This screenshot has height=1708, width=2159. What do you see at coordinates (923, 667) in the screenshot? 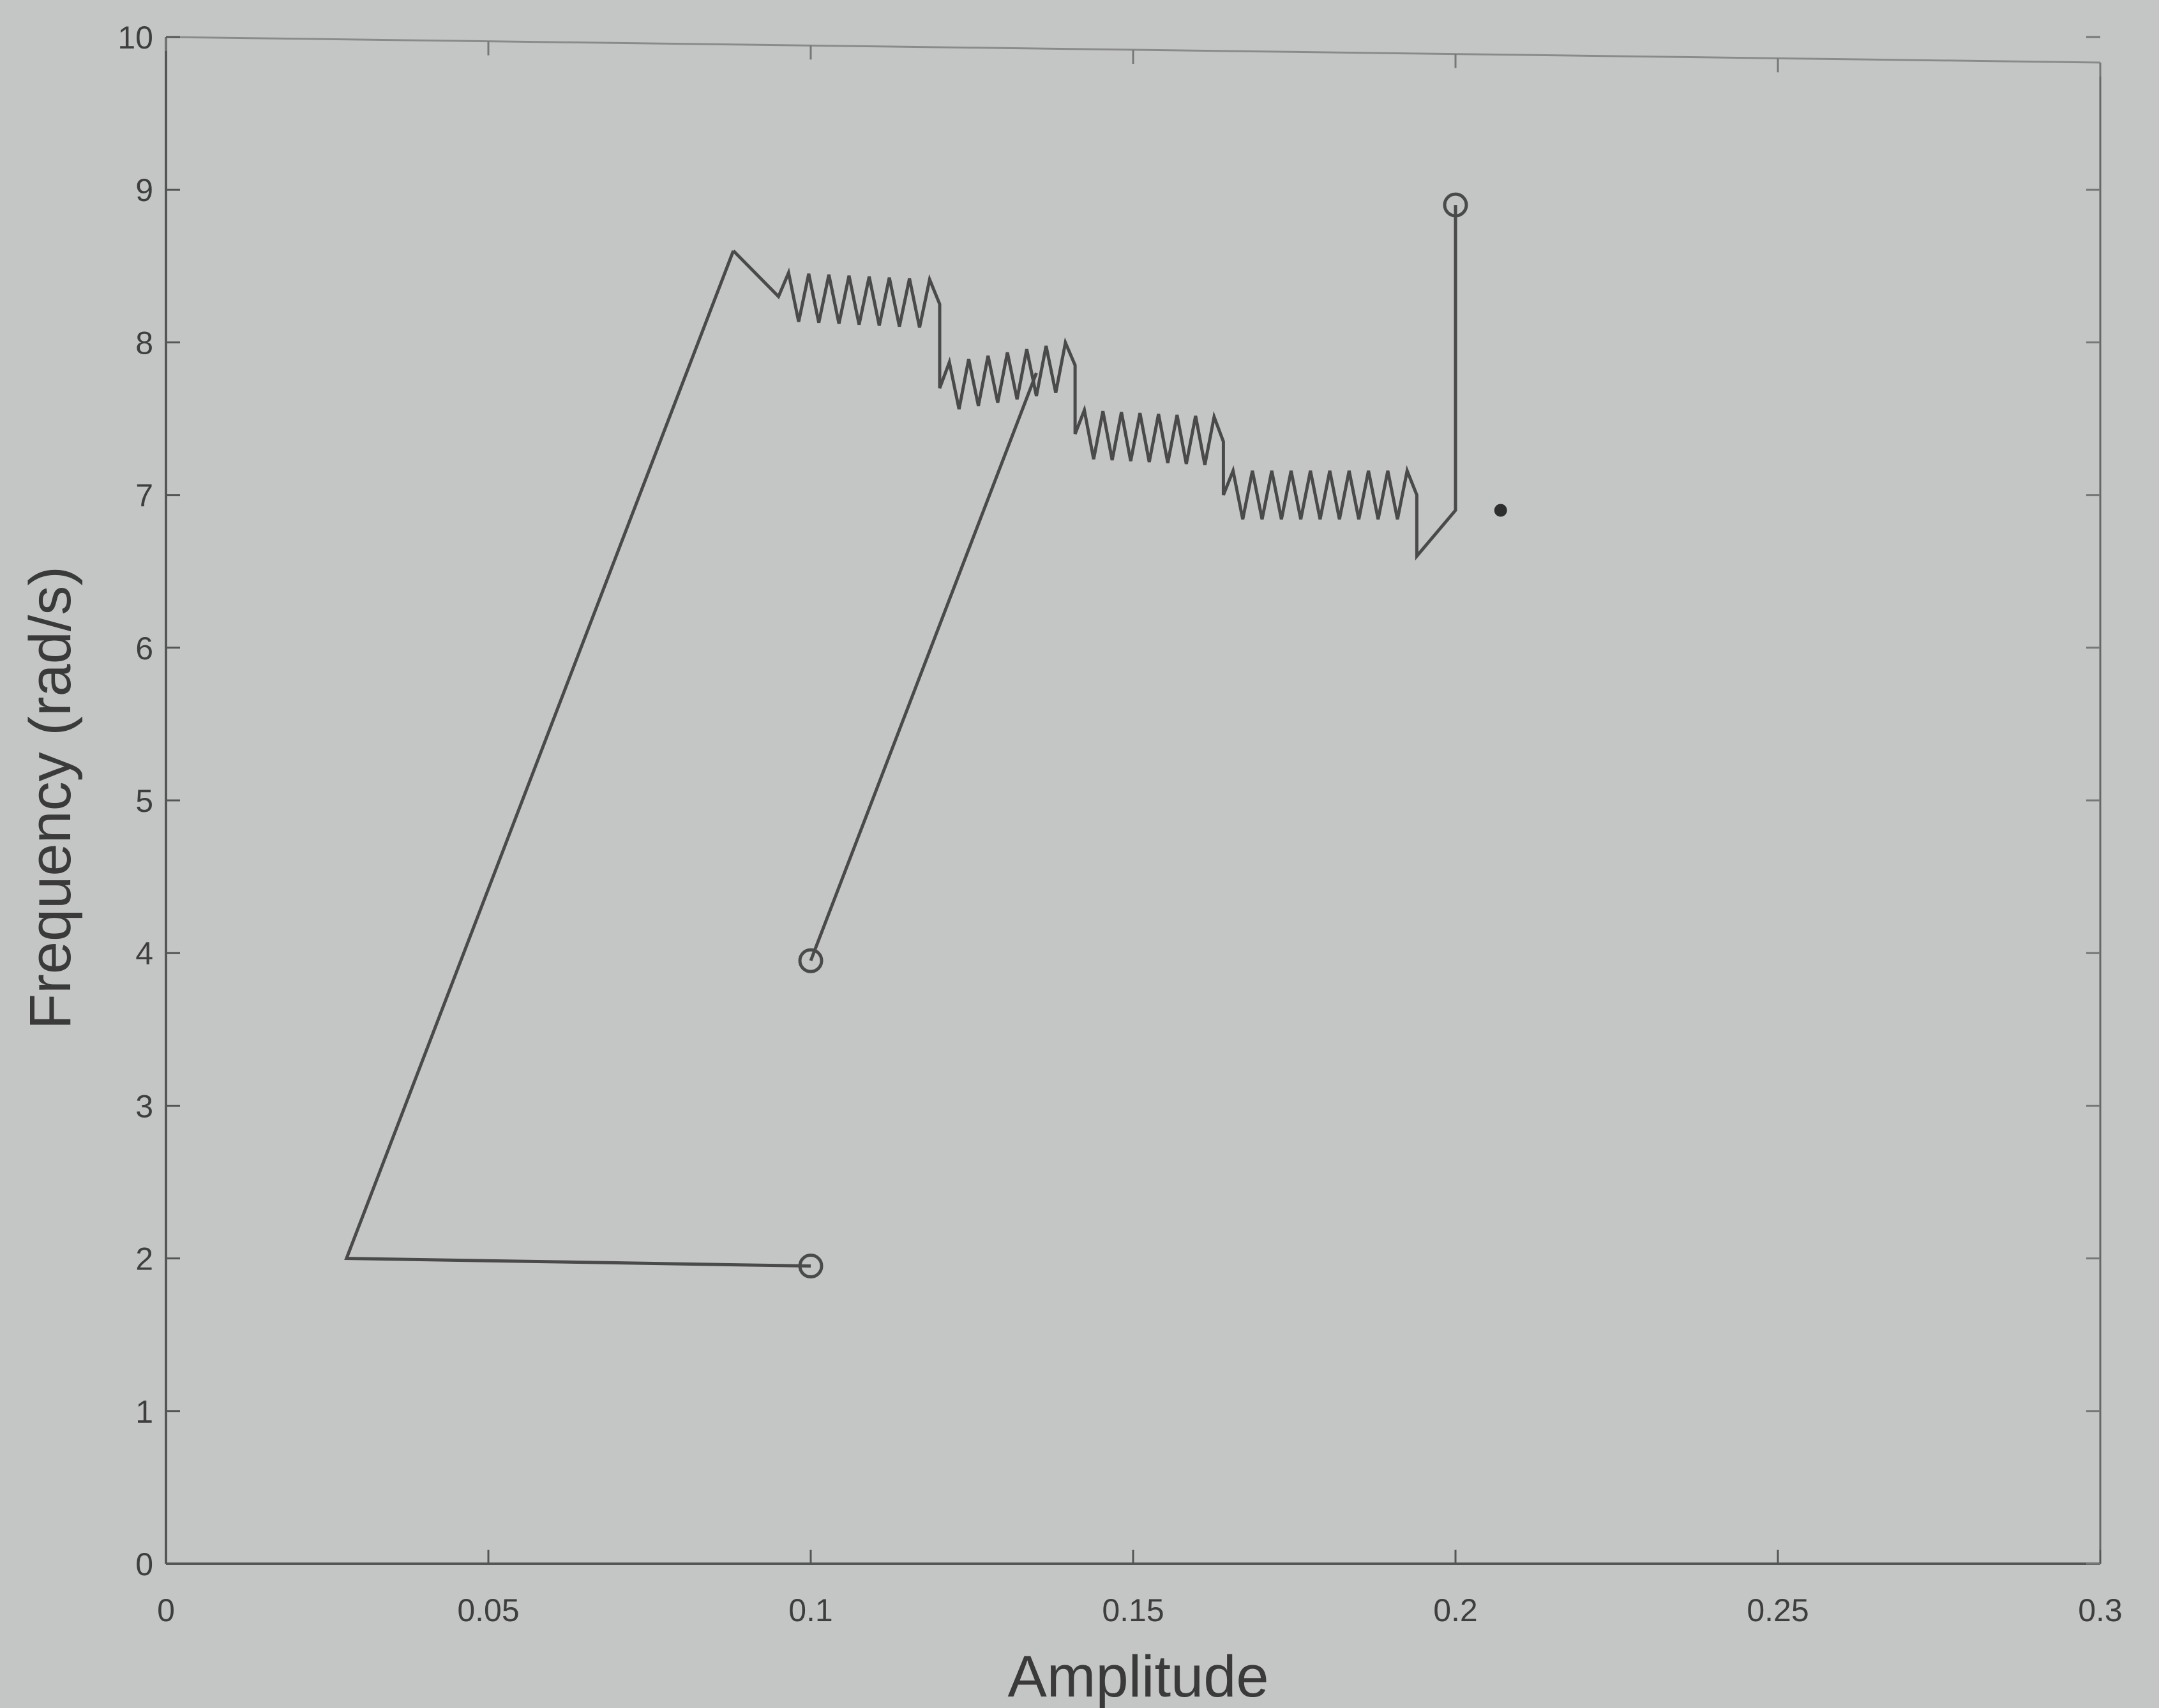
I see `series-2-line` at bounding box center [923, 667].